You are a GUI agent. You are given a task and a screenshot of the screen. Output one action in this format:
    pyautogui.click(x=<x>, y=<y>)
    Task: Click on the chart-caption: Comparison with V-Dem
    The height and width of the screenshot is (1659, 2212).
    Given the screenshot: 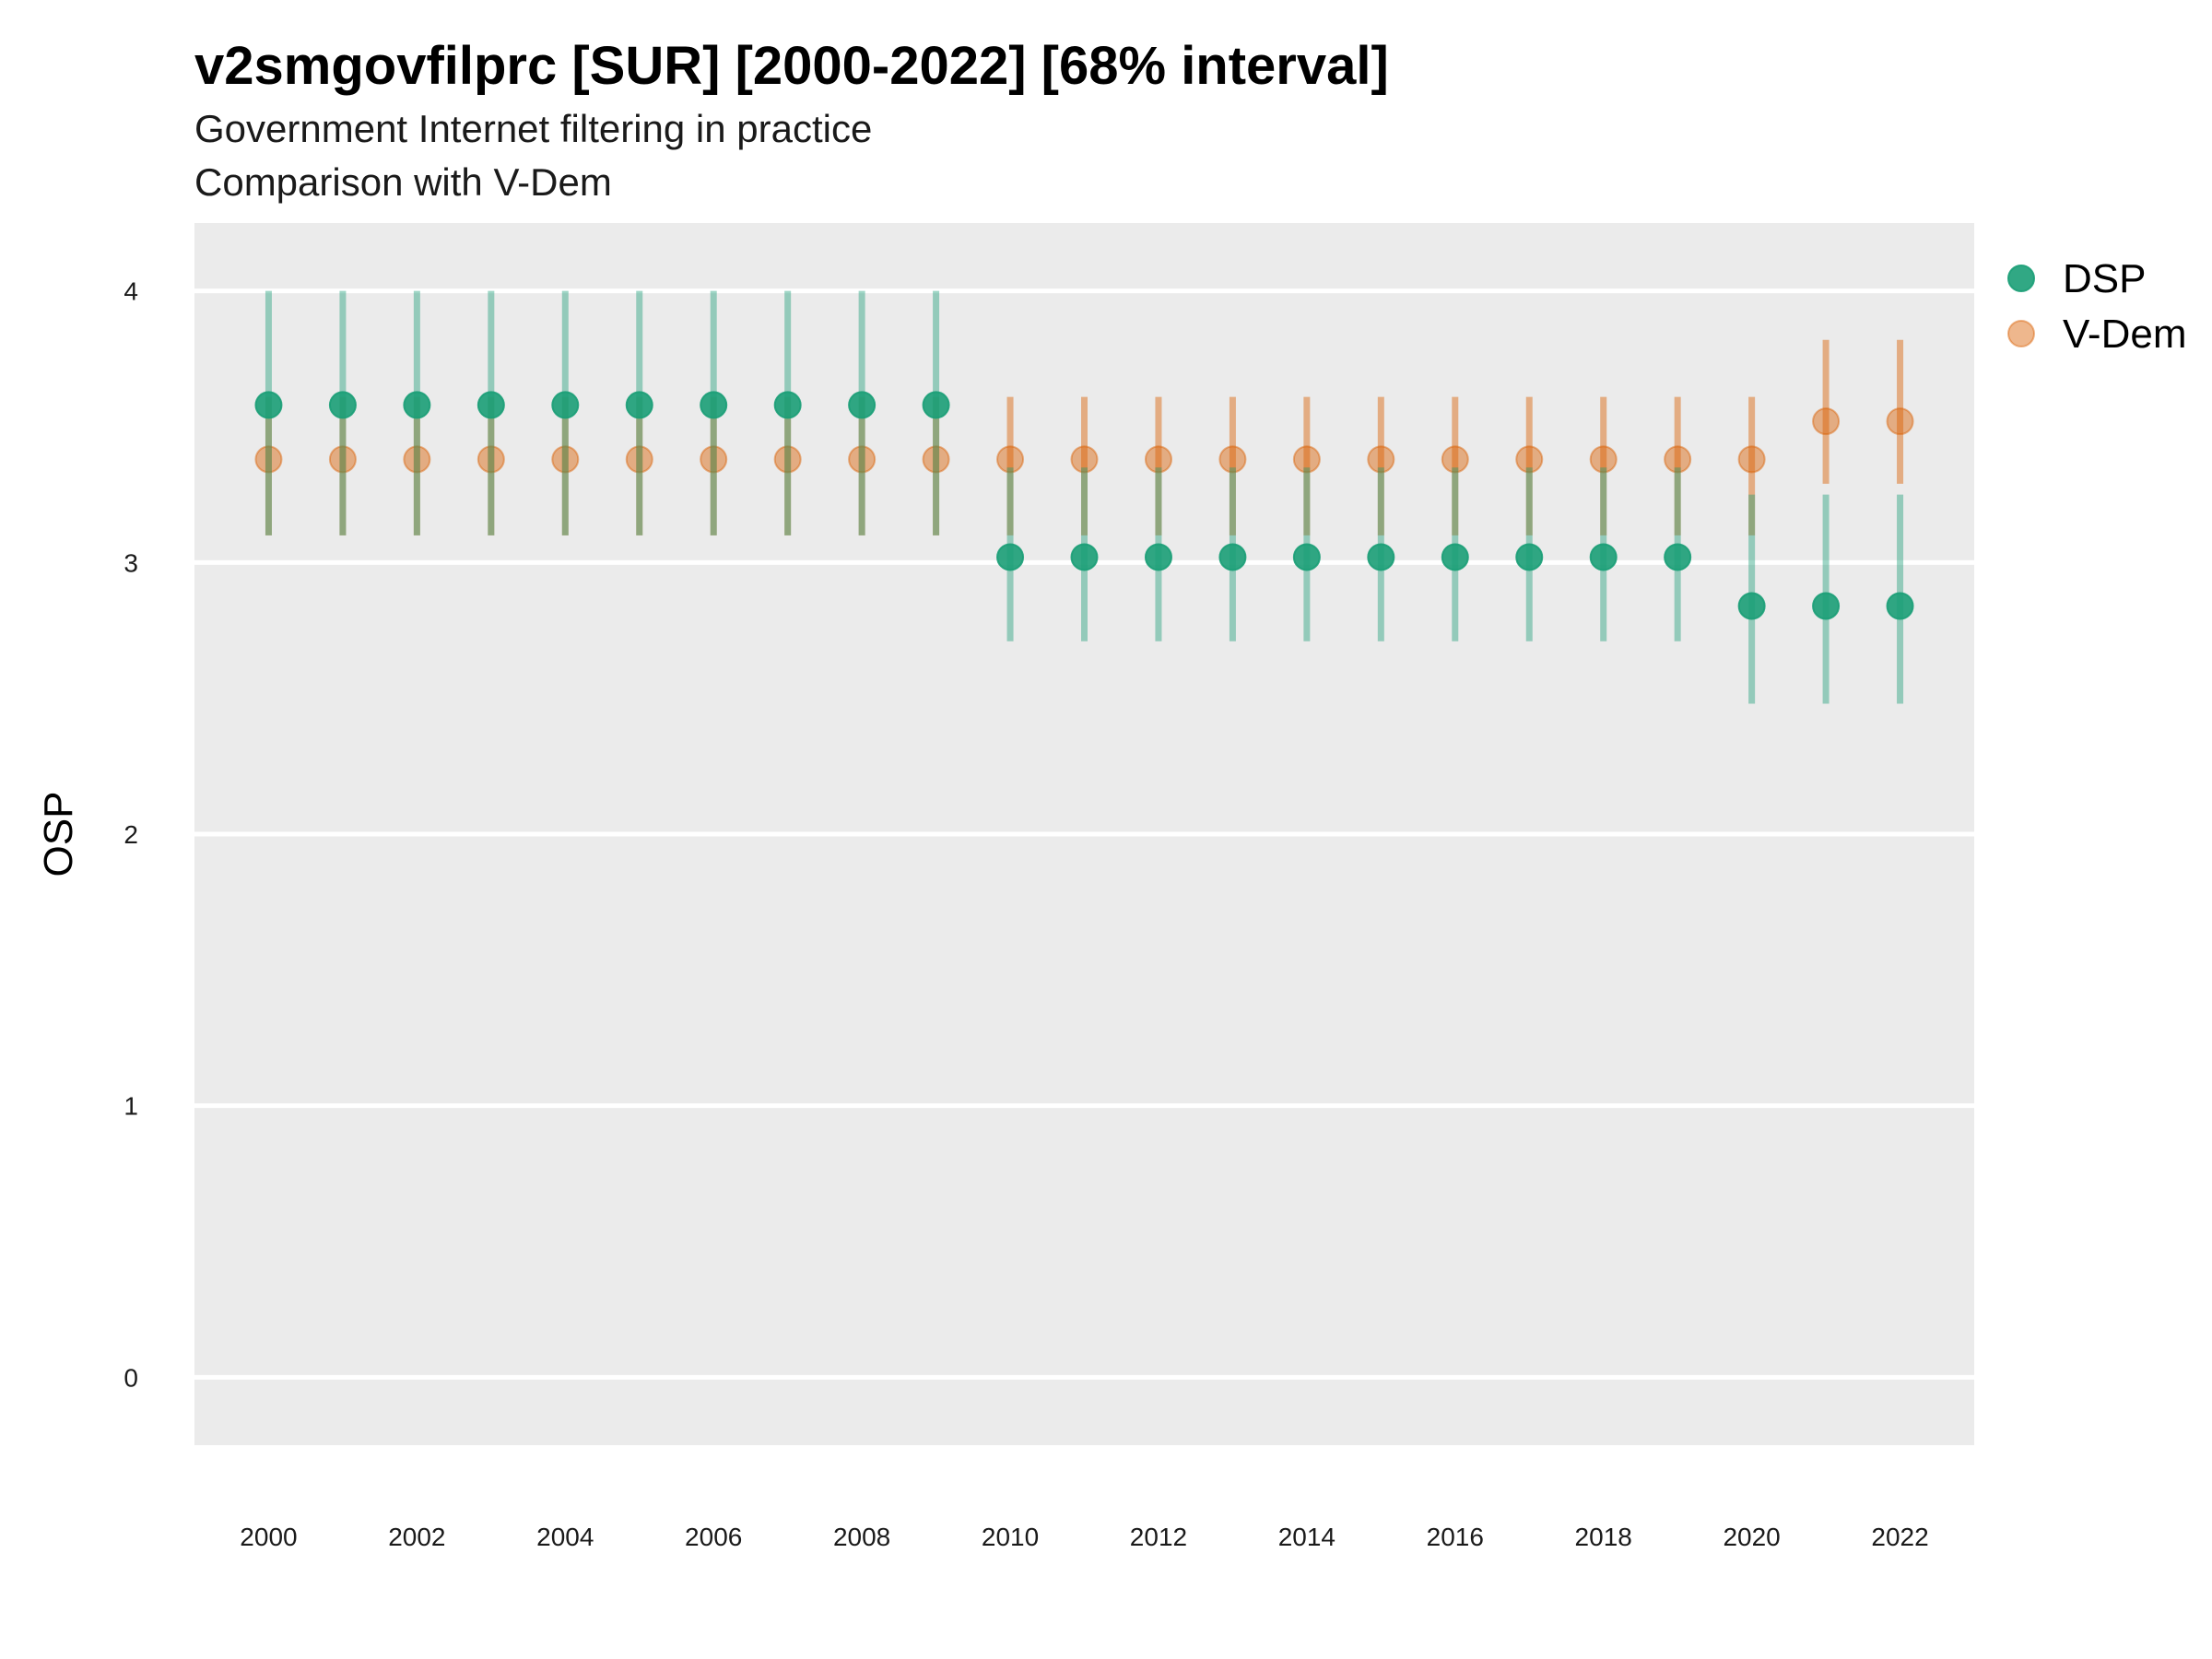 What is the action you would take?
    pyautogui.click(x=403, y=182)
    